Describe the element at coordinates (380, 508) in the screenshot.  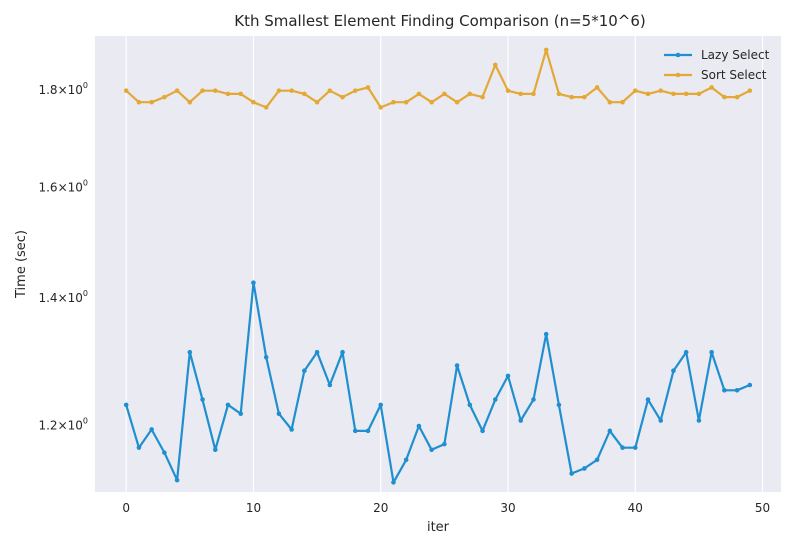
I see `x-tick-label: 20` at that location.